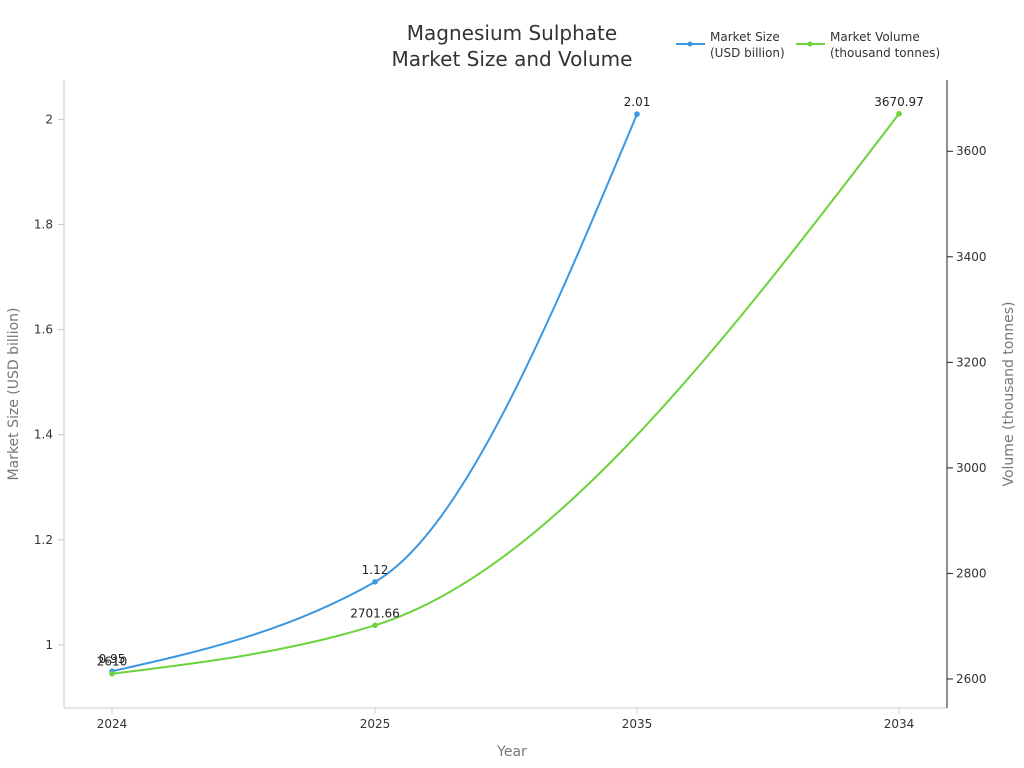 This screenshot has width=1024, height=768. Describe the element at coordinates (375, 724) in the screenshot. I see `x-tick-label: 2025` at that location.